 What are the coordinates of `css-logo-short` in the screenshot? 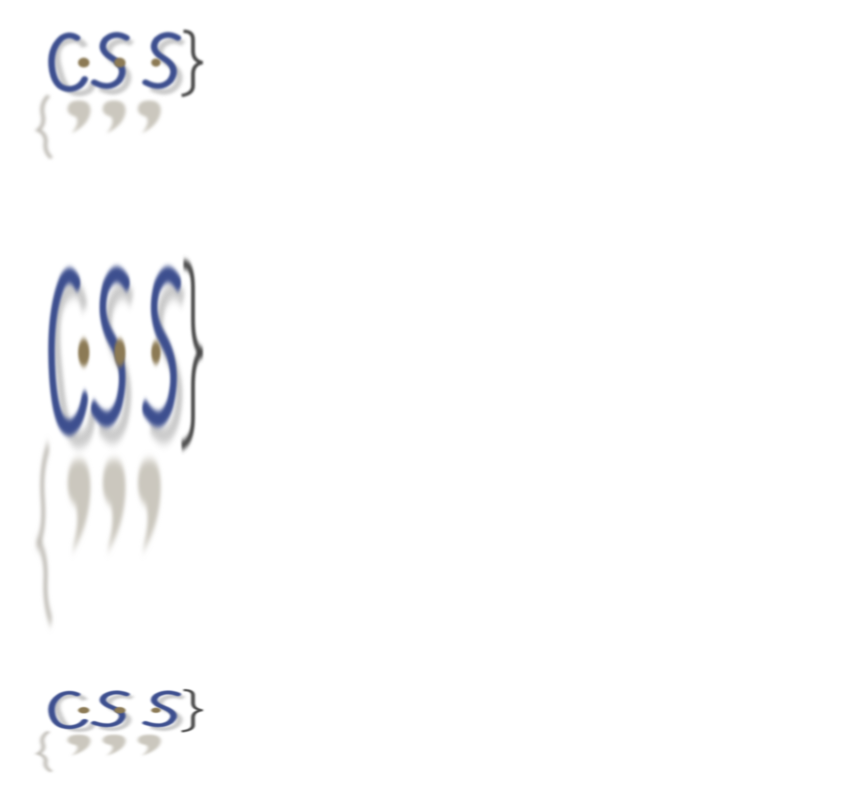 It's located at (117, 733).